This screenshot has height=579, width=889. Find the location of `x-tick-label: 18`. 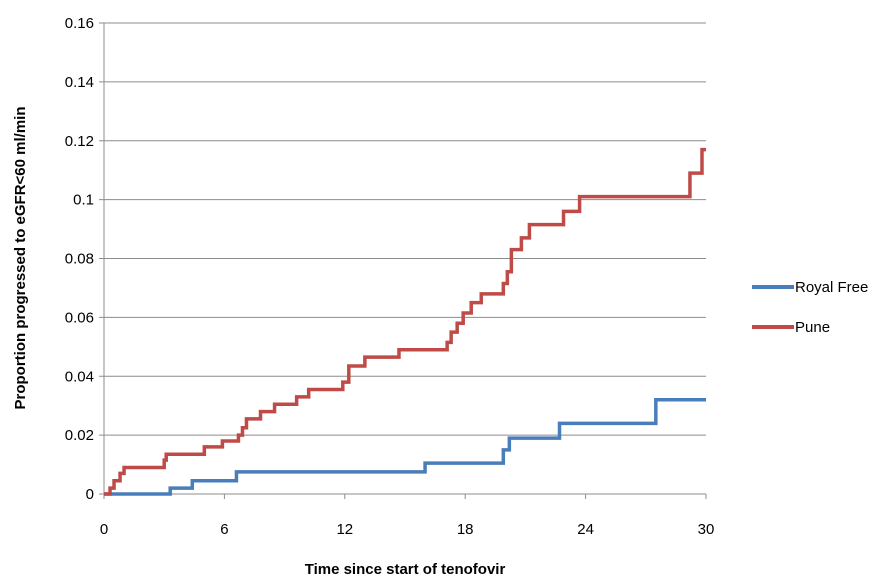

x-tick-label: 18 is located at coordinates (465, 529).